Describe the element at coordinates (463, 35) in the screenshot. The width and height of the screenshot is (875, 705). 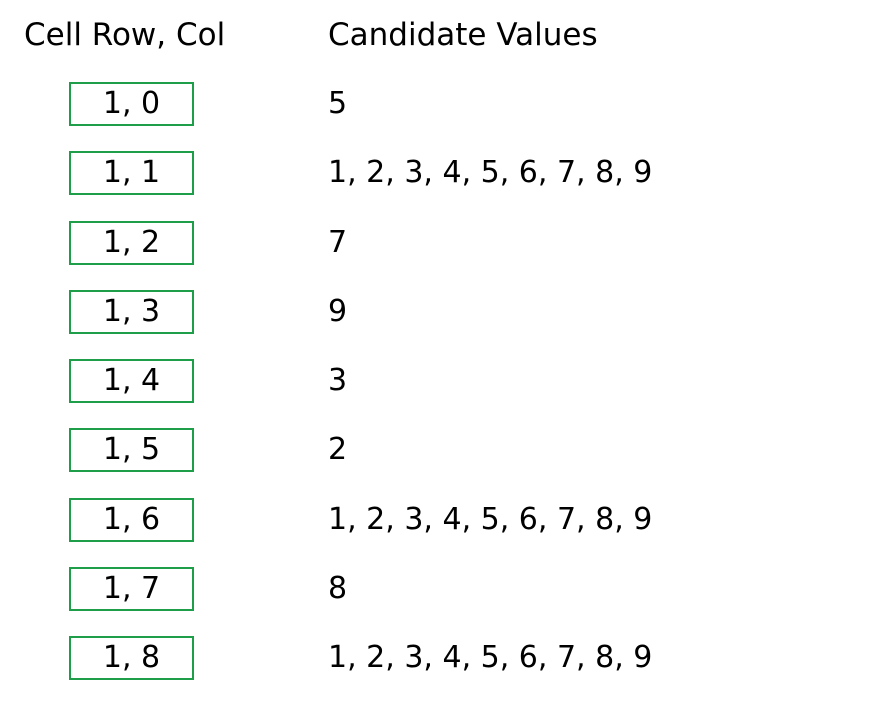
I see `candidate-values-header: Candidate Values` at that location.